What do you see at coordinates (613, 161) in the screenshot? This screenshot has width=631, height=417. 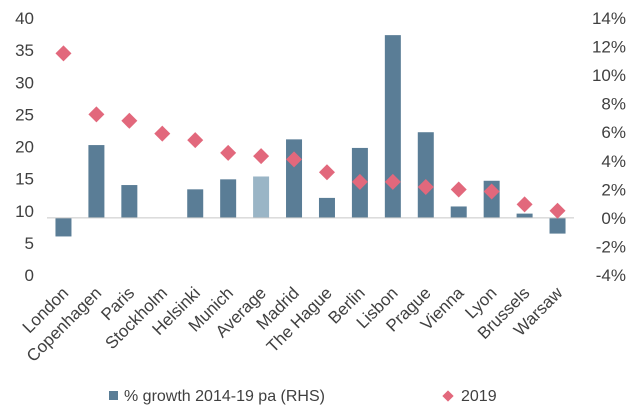 I see `right-tick-label: 4%` at bounding box center [613, 161].